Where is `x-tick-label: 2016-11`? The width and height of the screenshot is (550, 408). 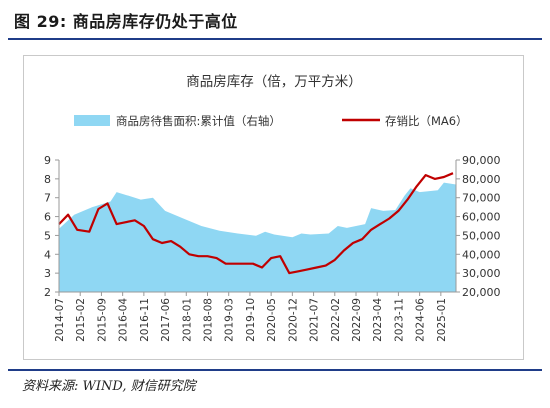
x-tick-label: 2016-11 is located at coordinates (145, 320).